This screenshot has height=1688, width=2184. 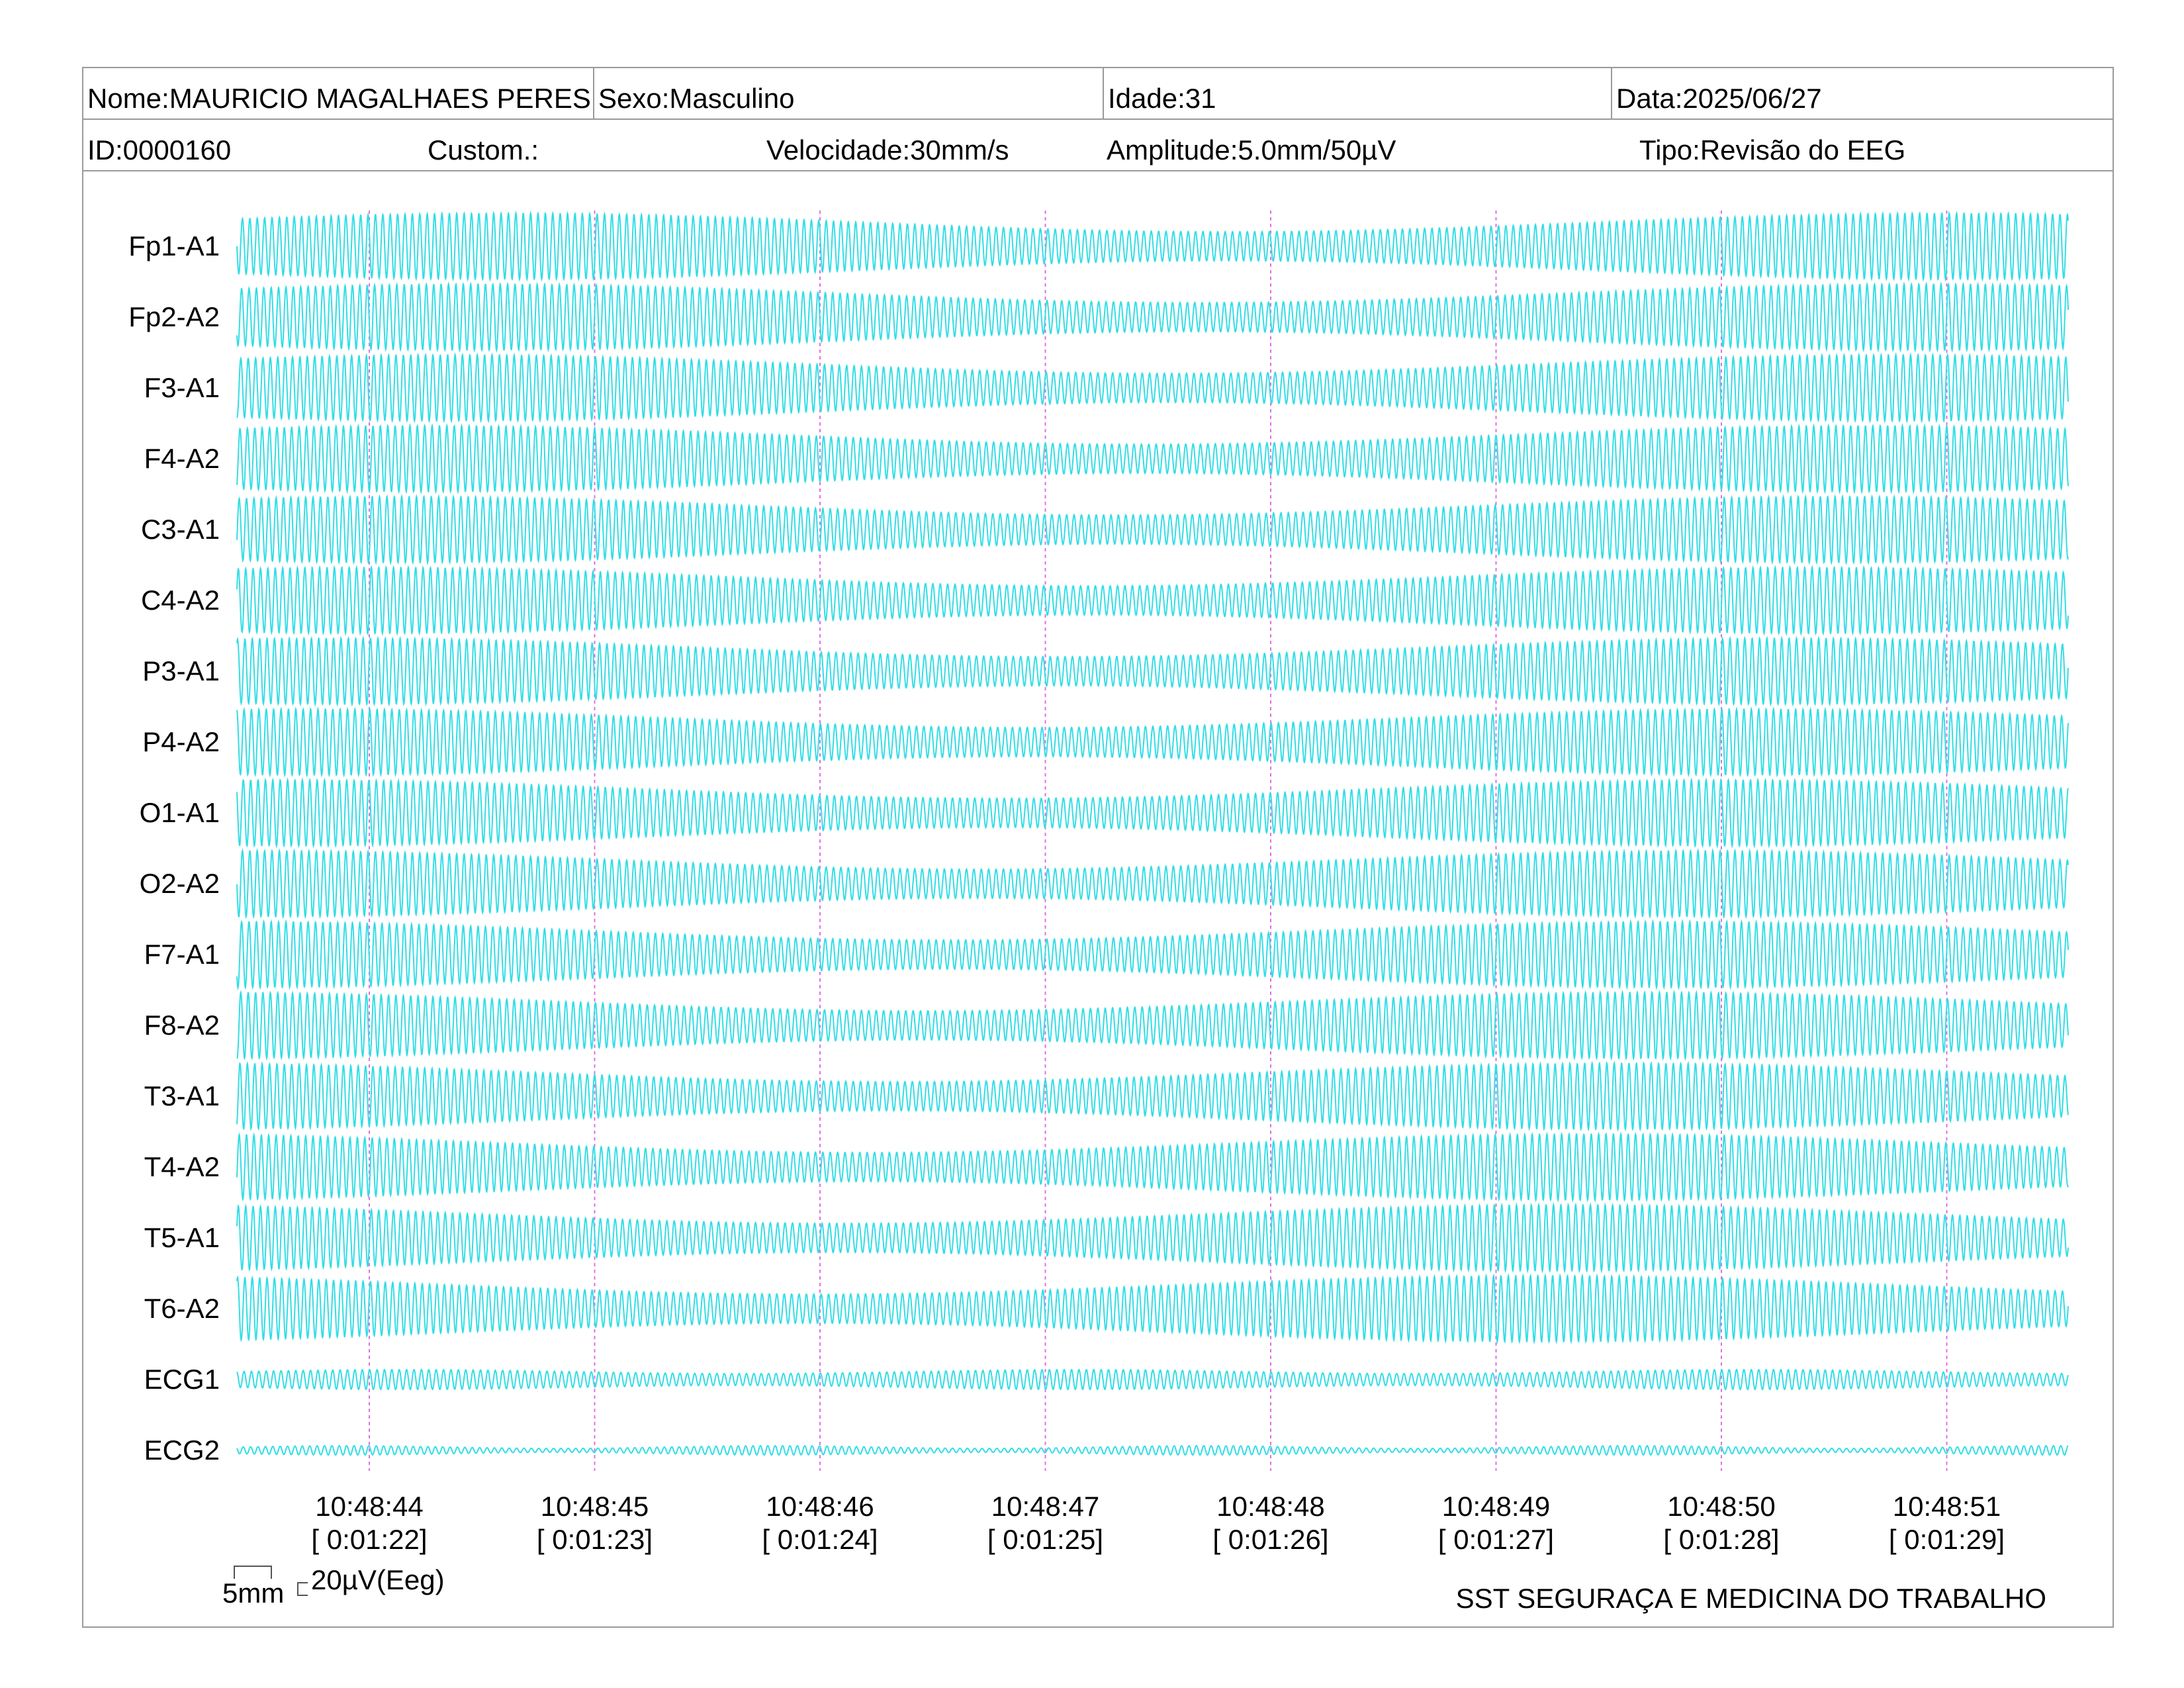 What do you see at coordinates (1152, 1450) in the screenshot?
I see `trace-ecg2` at bounding box center [1152, 1450].